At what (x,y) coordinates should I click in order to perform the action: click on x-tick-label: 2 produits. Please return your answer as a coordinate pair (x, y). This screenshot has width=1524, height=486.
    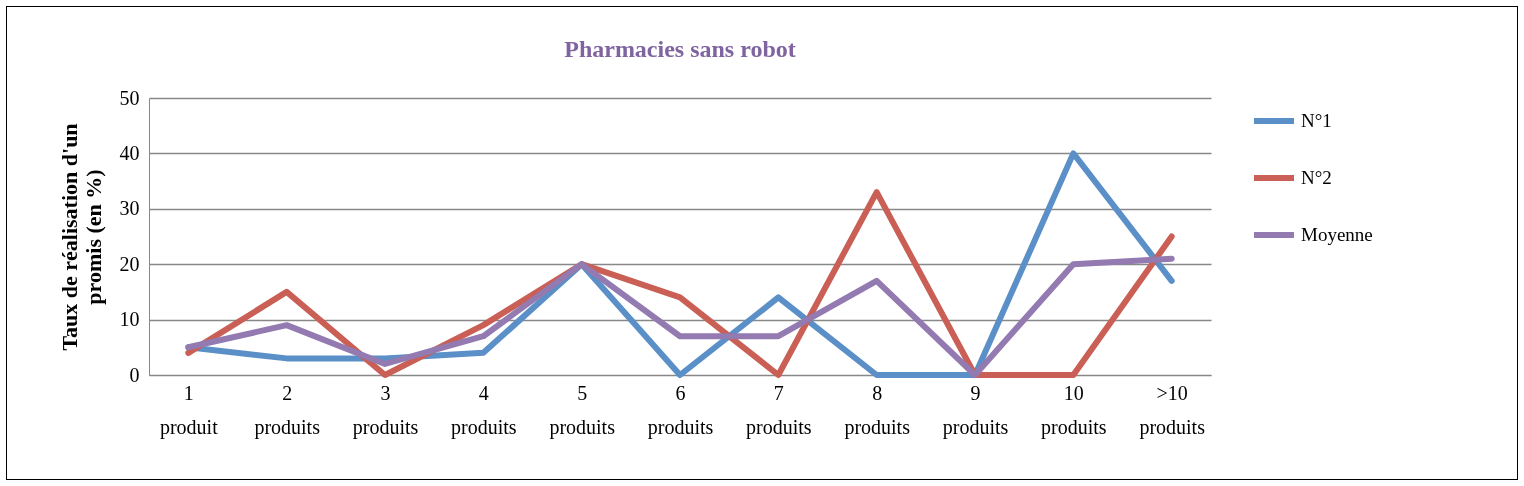
    Looking at the image, I should click on (287, 410).